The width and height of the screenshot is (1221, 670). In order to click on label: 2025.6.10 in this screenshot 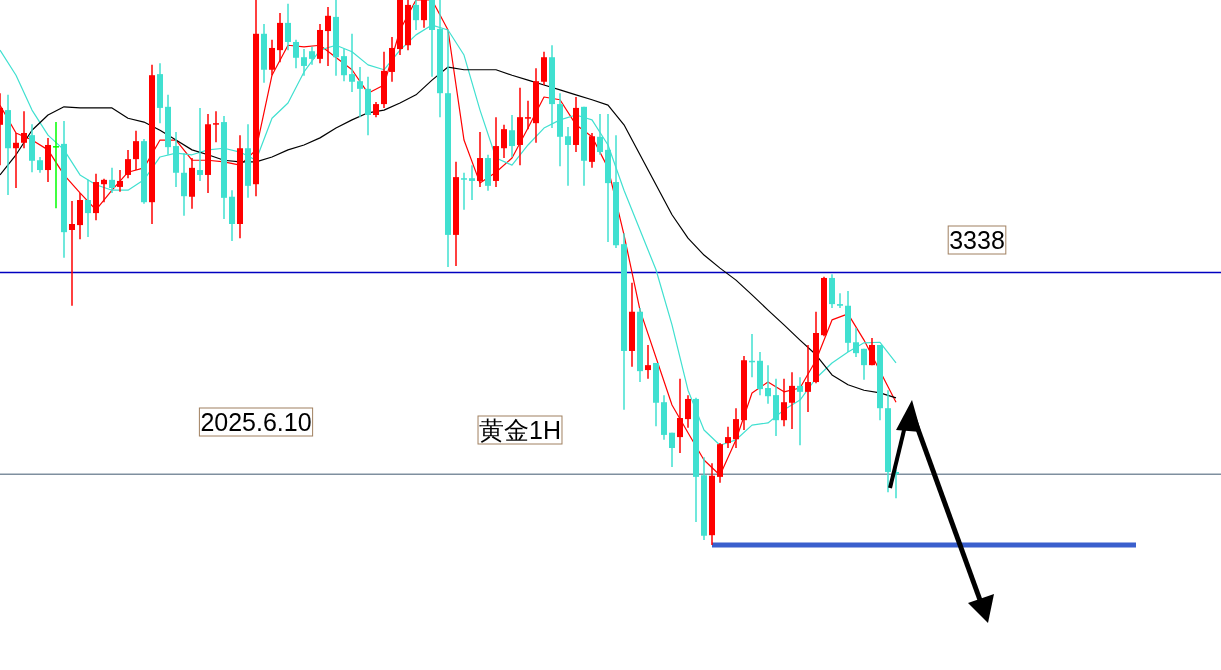, I will do `click(256, 422)`.